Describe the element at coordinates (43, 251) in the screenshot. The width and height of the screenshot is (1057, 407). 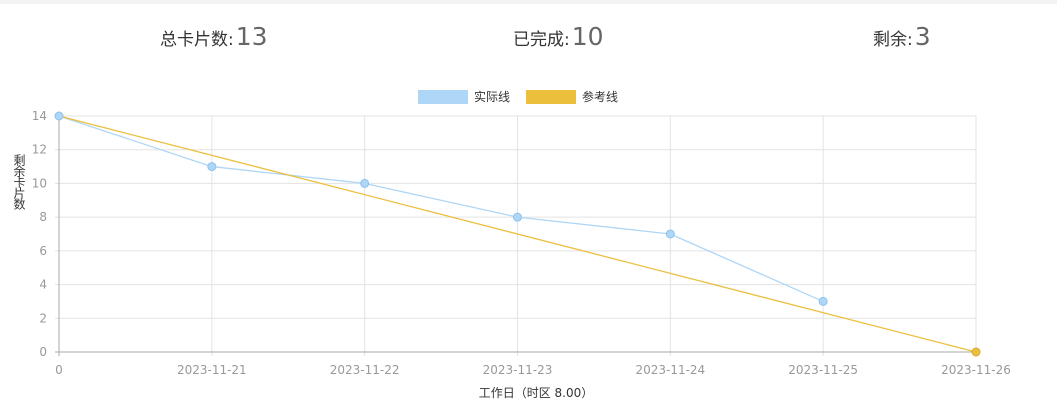
I see `y-tick-label: 6` at that location.